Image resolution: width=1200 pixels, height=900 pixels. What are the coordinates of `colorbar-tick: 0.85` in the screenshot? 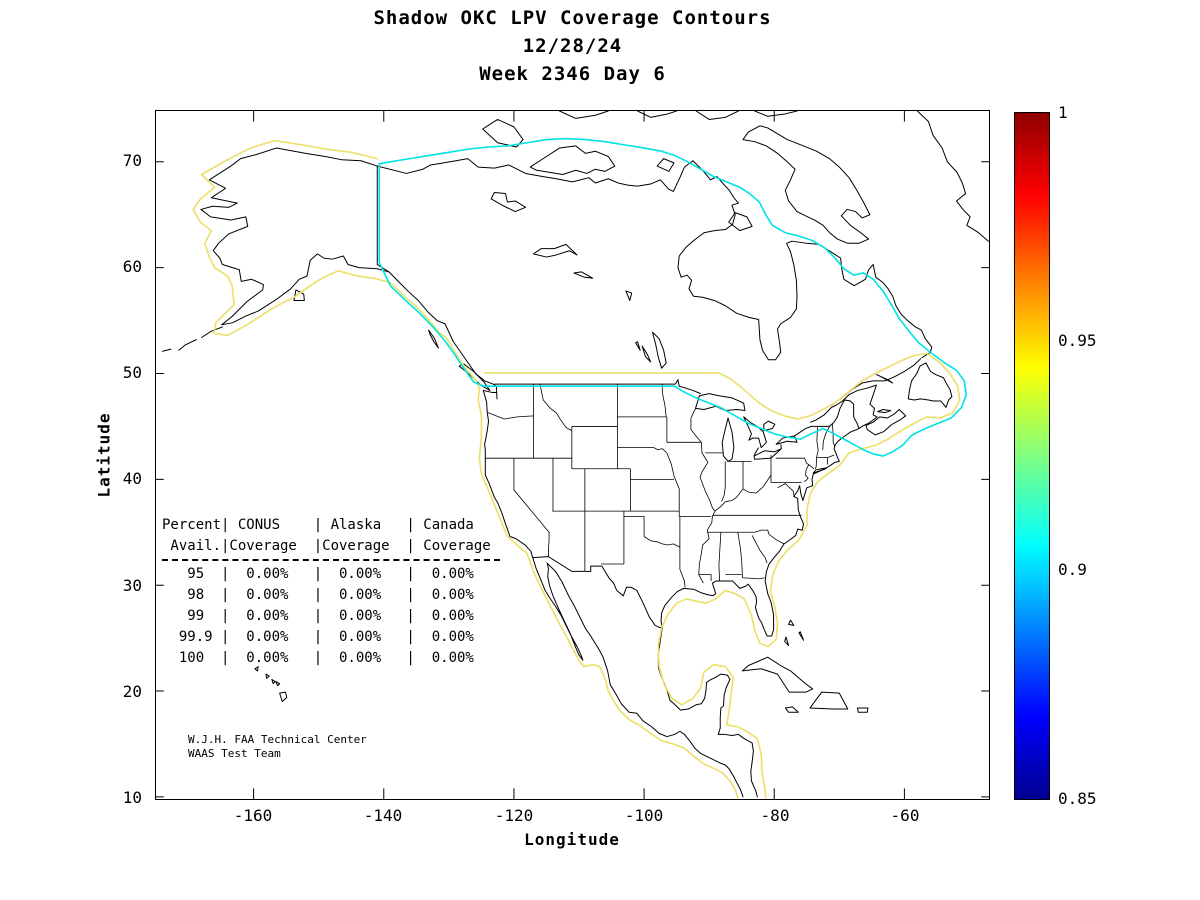 It's located at (1077, 798).